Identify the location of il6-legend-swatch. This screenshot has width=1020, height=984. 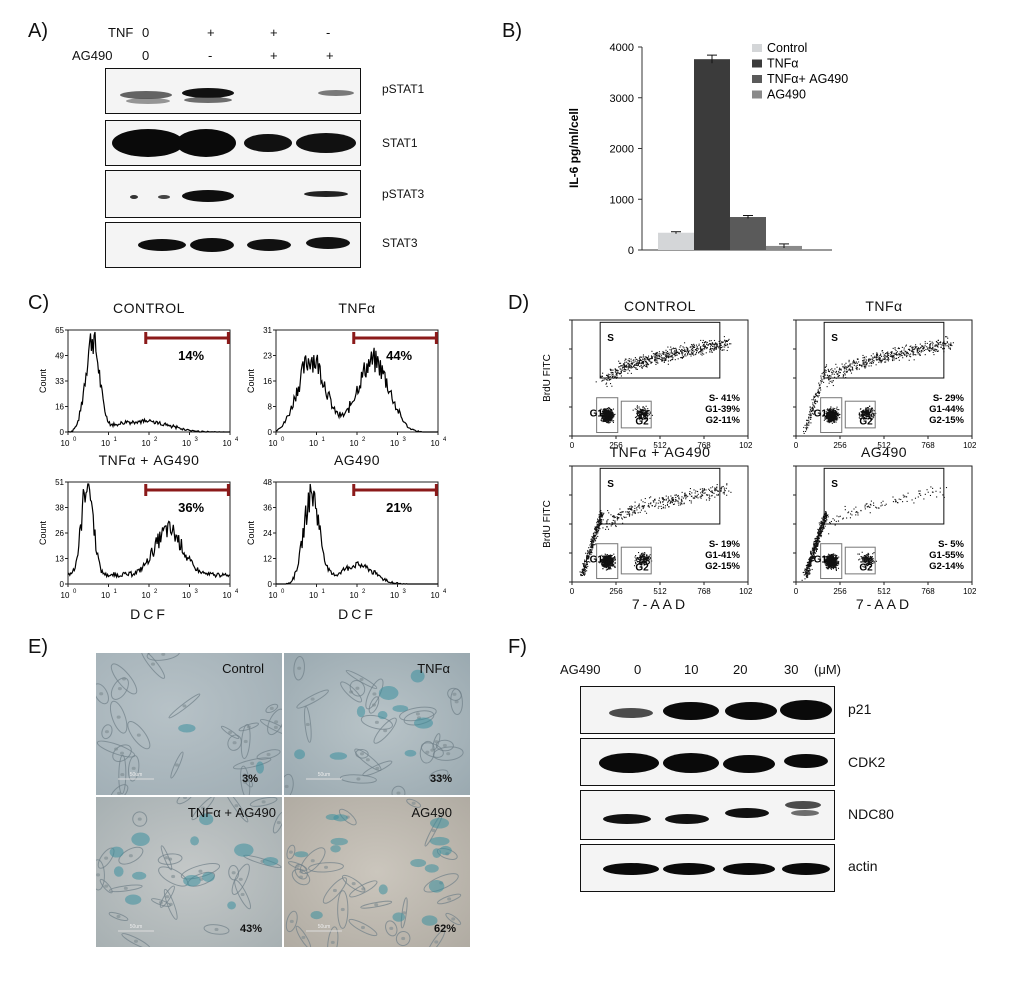
(757, 79).